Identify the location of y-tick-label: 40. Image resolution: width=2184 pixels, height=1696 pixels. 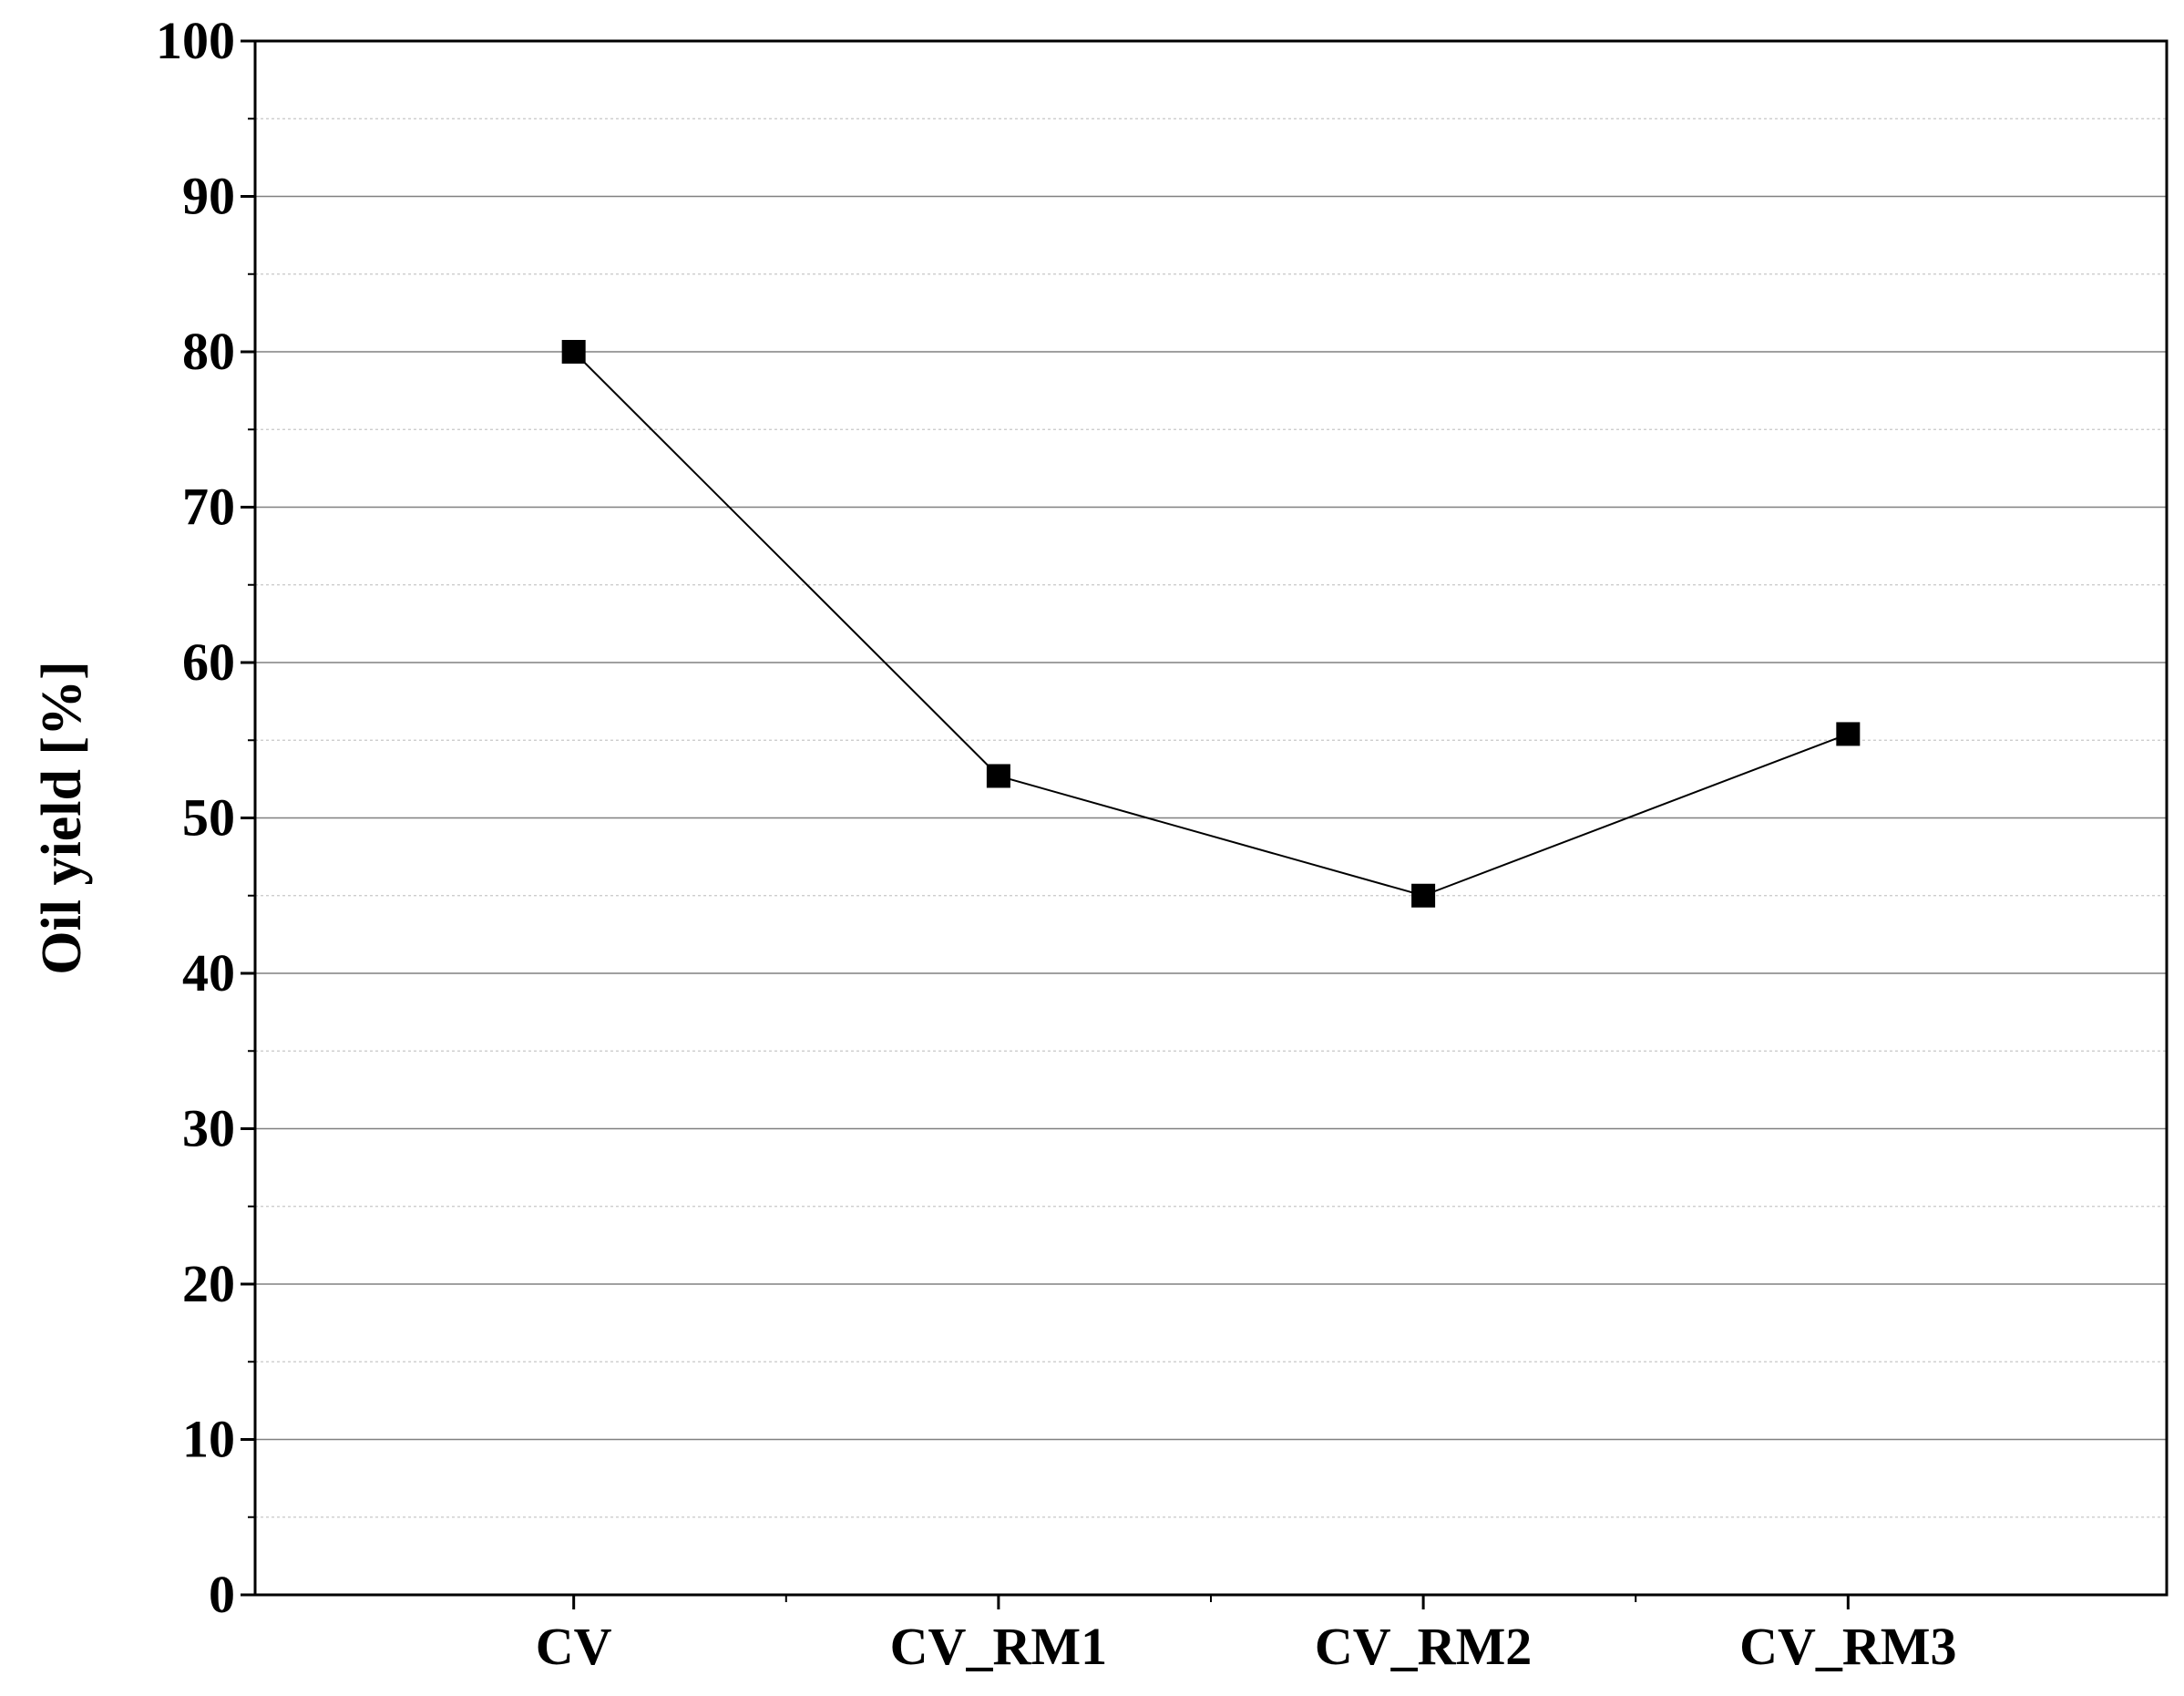
(208, 972).